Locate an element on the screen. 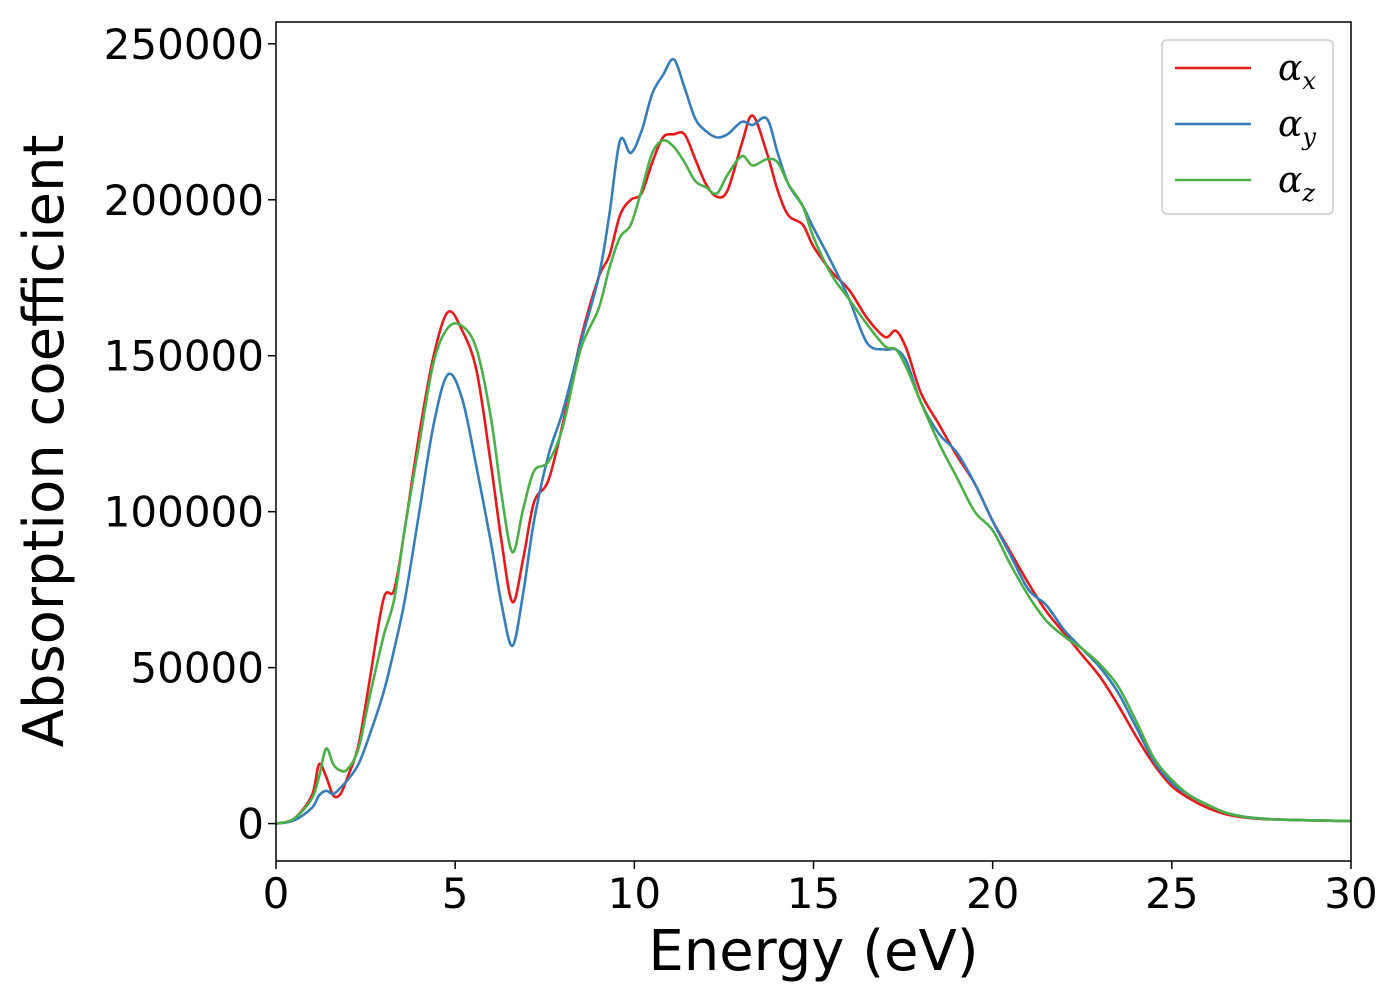  x-tick-label: 0 is located at coordinates (276, 893).